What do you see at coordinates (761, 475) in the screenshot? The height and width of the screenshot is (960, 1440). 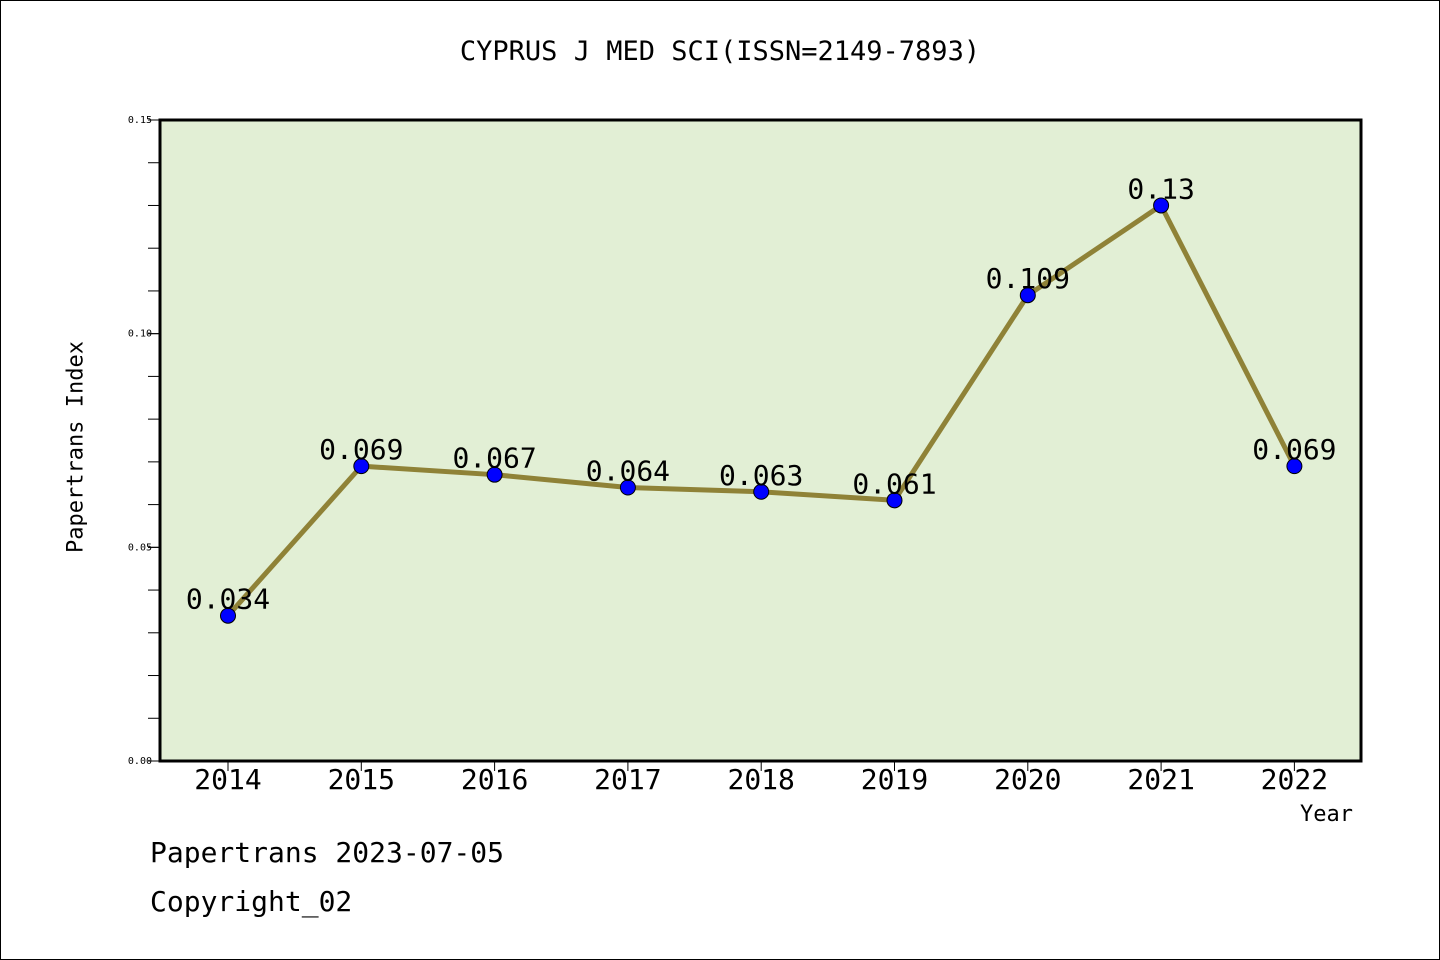 I see `data-label: 0.063` at bounding box center [761, 475].